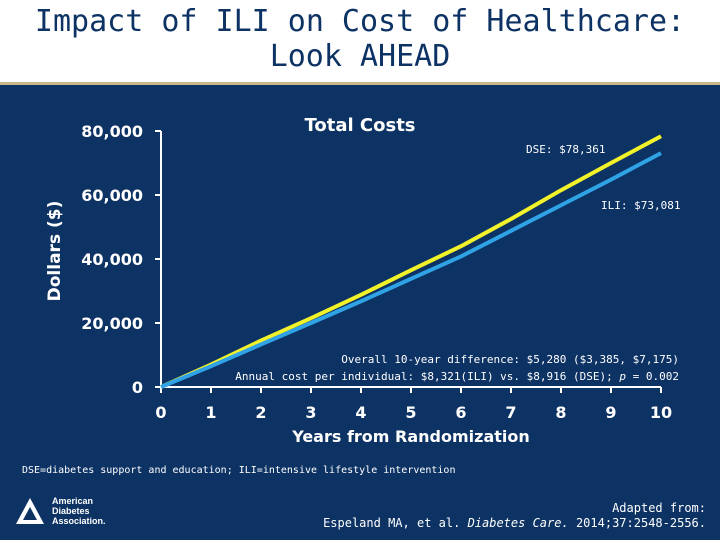 This screenshot has width=720, height=540. What do you see at coordinates (565, 149) in the screenshot?
I see `dse-annotation: DSE: $78,361` at bounding box center [565, 149].